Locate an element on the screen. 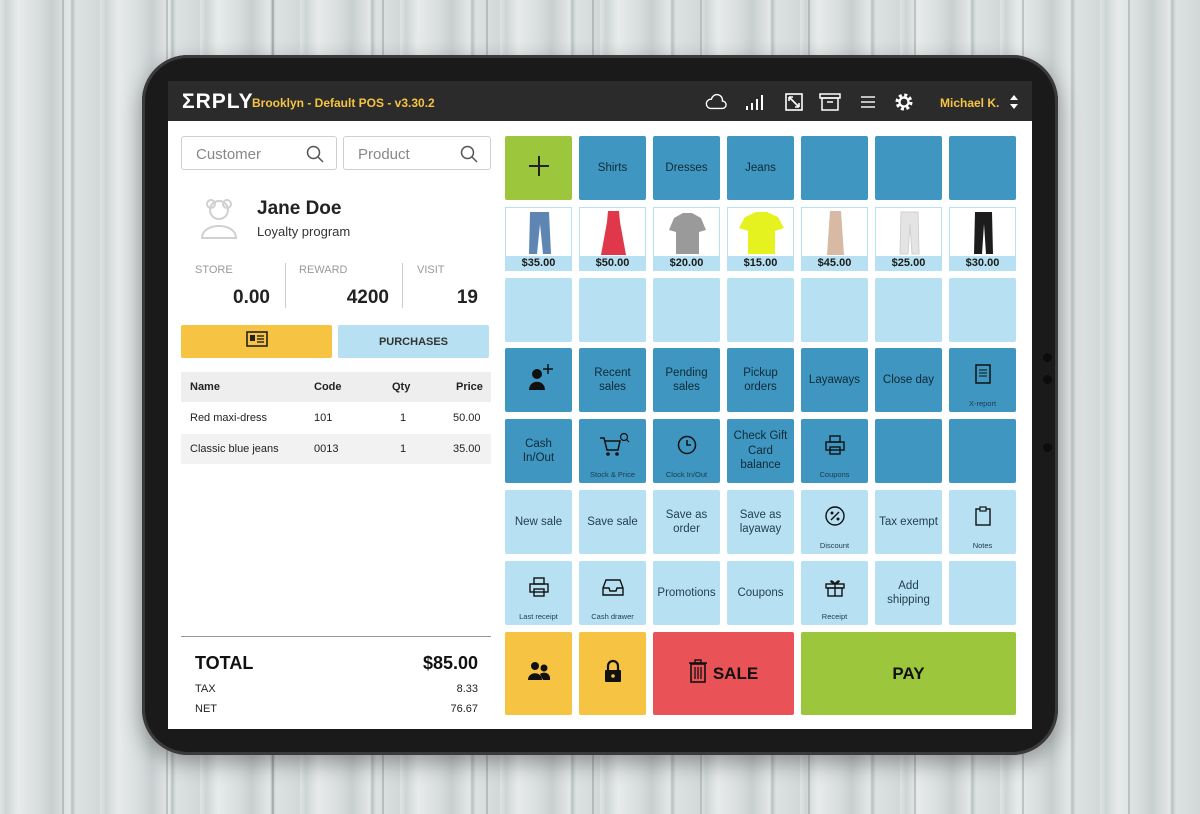 Image resolution: width=1200 pixels, height=814 pixels. product-tile: $15.00 is located at coordinates (760, 239).